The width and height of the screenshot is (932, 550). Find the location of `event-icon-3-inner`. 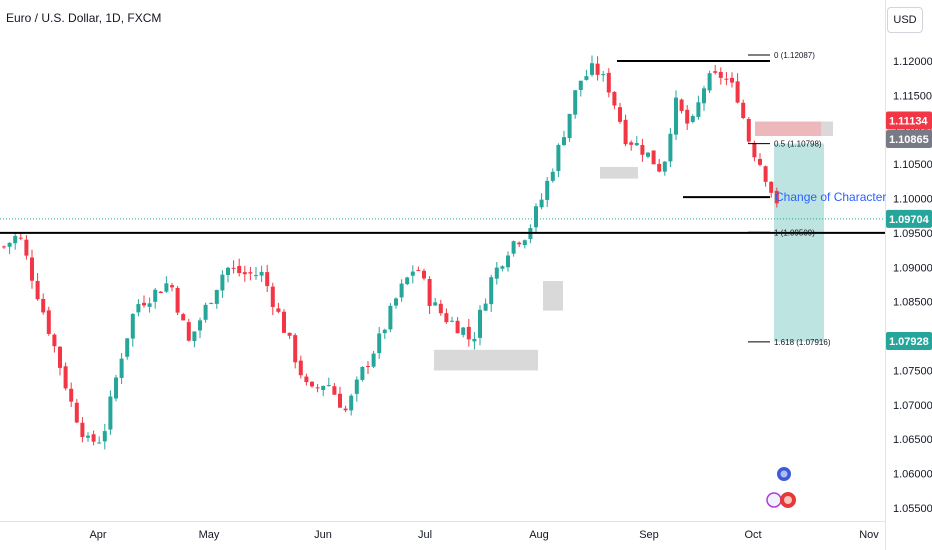

event-icon-3-inner is located at coordinates (788, 500).